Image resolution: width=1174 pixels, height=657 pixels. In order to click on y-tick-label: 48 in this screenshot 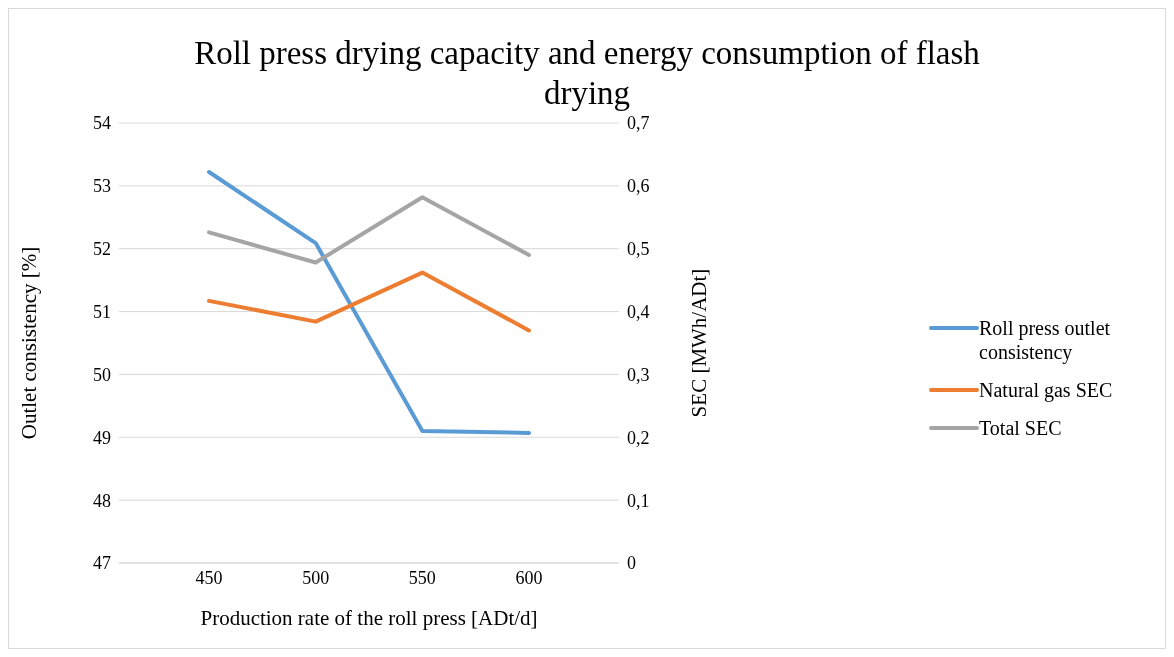, I will do `click(102, 500)`.